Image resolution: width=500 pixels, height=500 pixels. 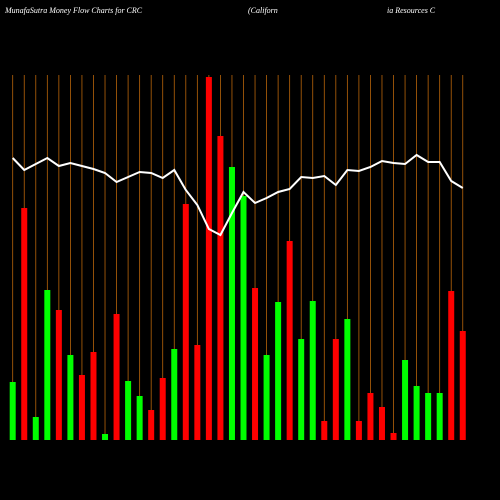 What do you see at coordinates (411, 10) in the screenshot?
I see `chart-title: ia Resources C` at bounding box center [411, 10].